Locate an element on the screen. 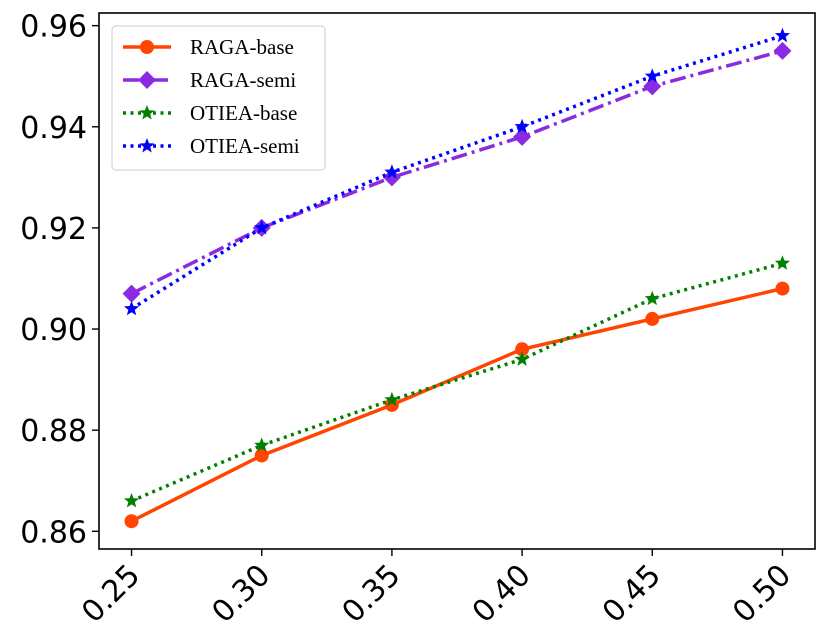 The image size is (831, 643). x-tick-label: 0.25 is located at coordinates (111, 594).